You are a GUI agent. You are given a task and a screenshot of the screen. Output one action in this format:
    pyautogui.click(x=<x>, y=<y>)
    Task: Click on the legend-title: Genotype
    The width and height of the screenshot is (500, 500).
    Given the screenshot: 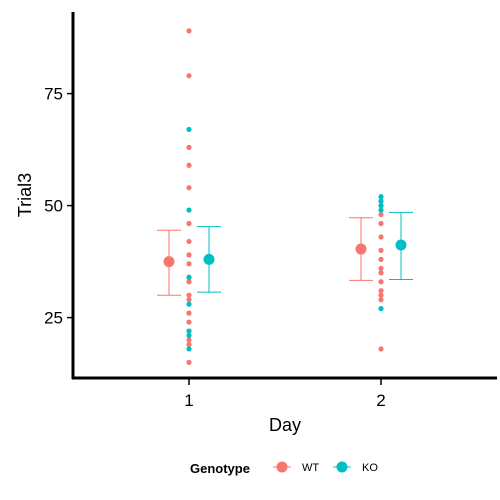 What is the action you would take?
    pyautogui.click(x=220, y=468)
    